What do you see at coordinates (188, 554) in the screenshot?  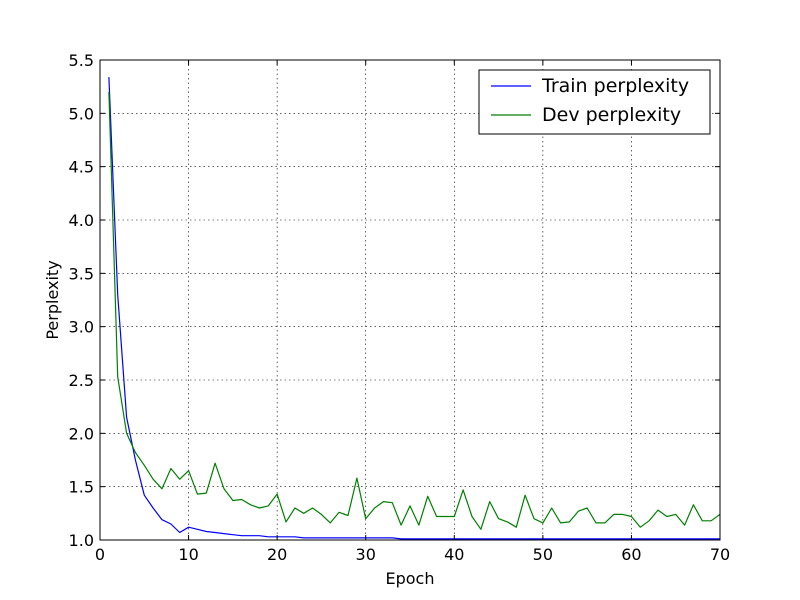 I see `x-tick-label: 10` at bounding box center [188, 554].